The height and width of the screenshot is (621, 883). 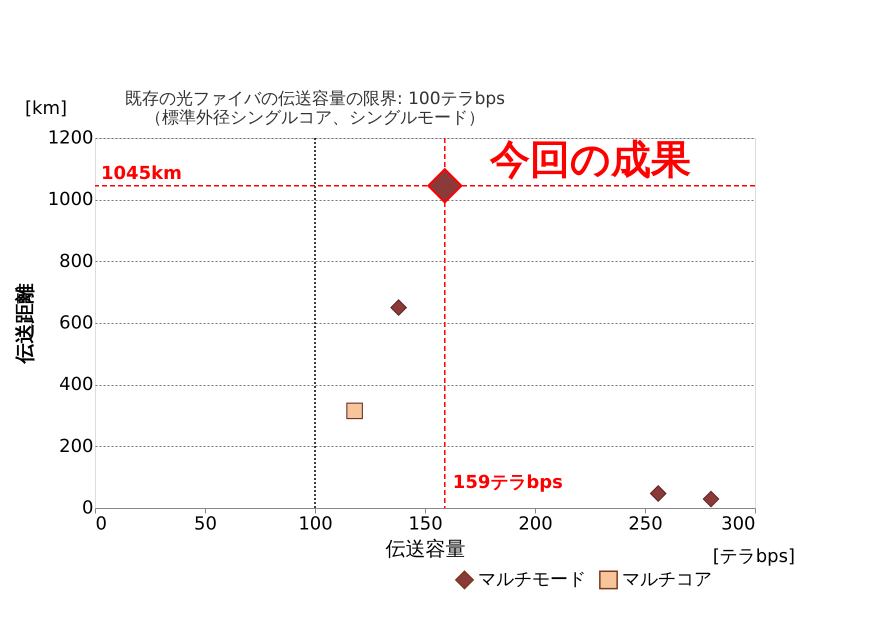 I want to click on y-tick-label: 400, so click(x=76, y=385).